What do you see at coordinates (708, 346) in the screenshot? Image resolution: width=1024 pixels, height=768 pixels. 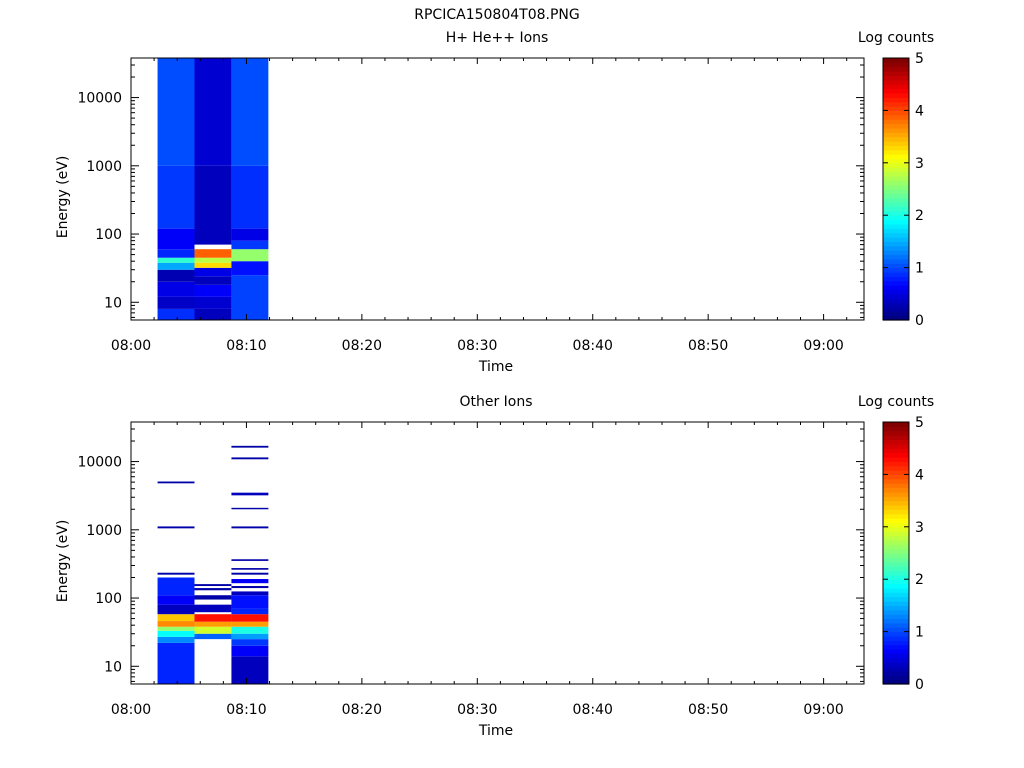 I see `x-tick-label: 08:50` at bounding box center [708, 346].